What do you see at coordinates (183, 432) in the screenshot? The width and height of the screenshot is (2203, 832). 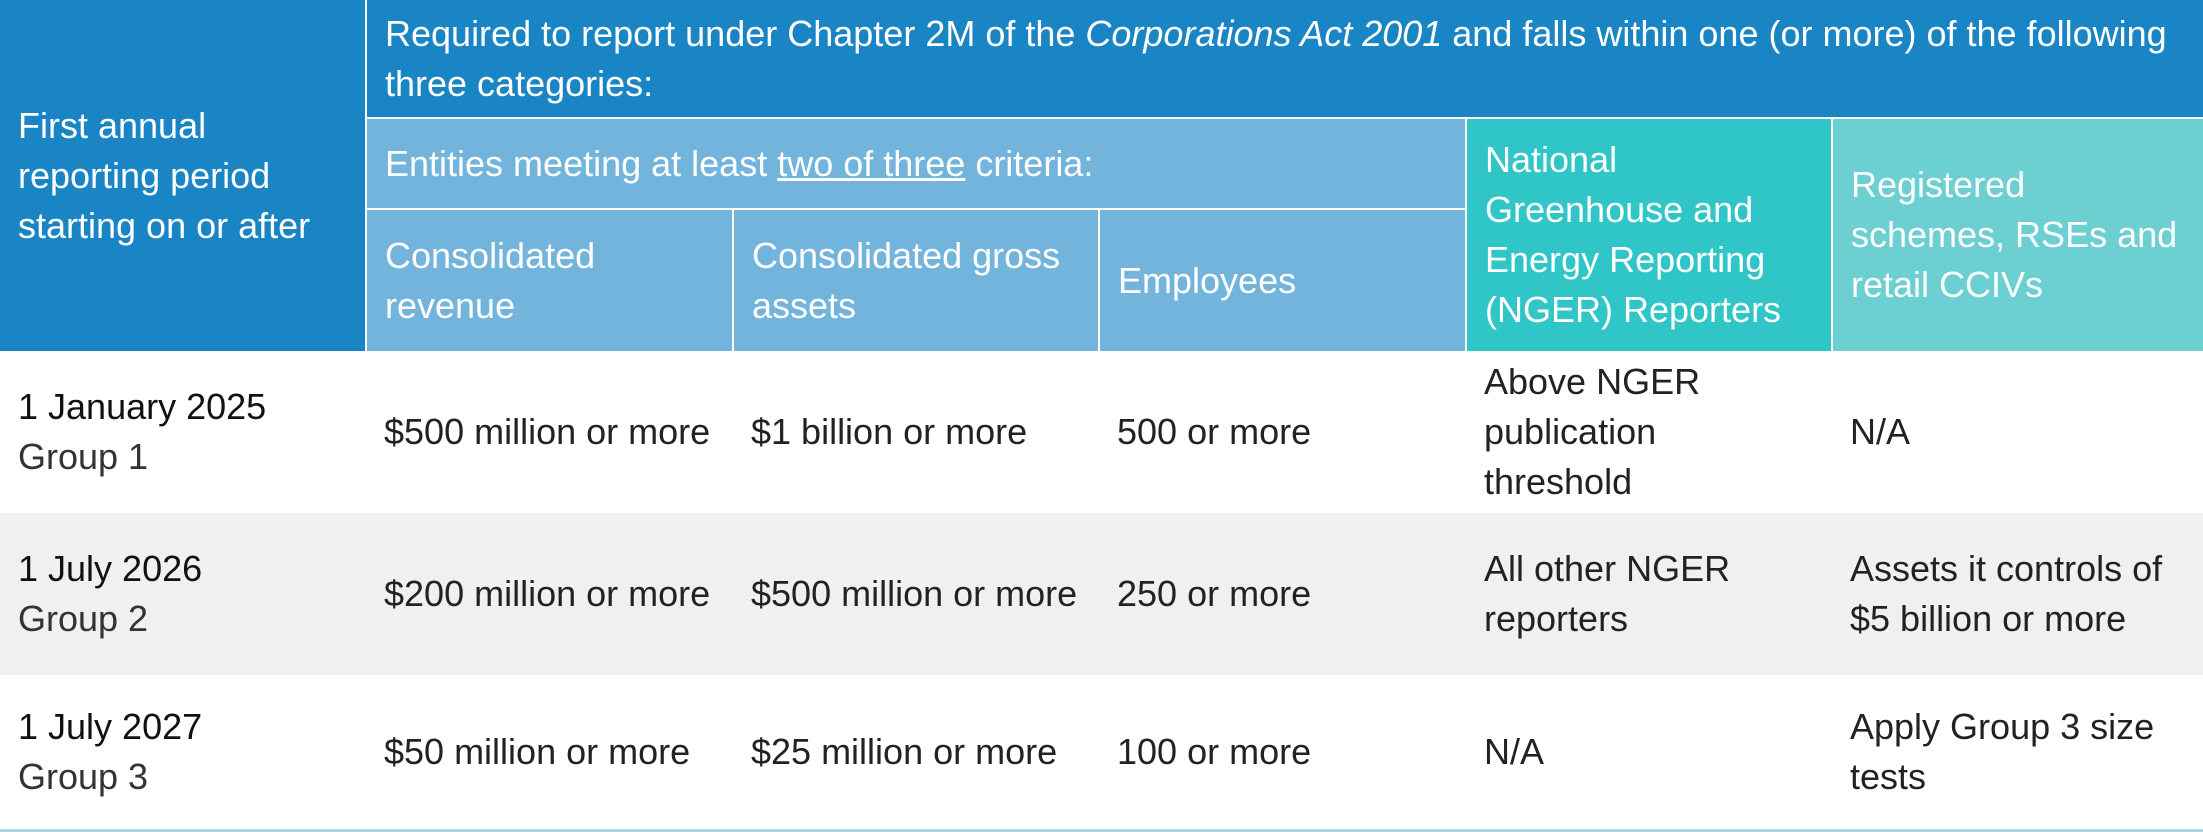 I see `period-cell: 1 January 2025 Group 1` at bounding box center [183, 432].